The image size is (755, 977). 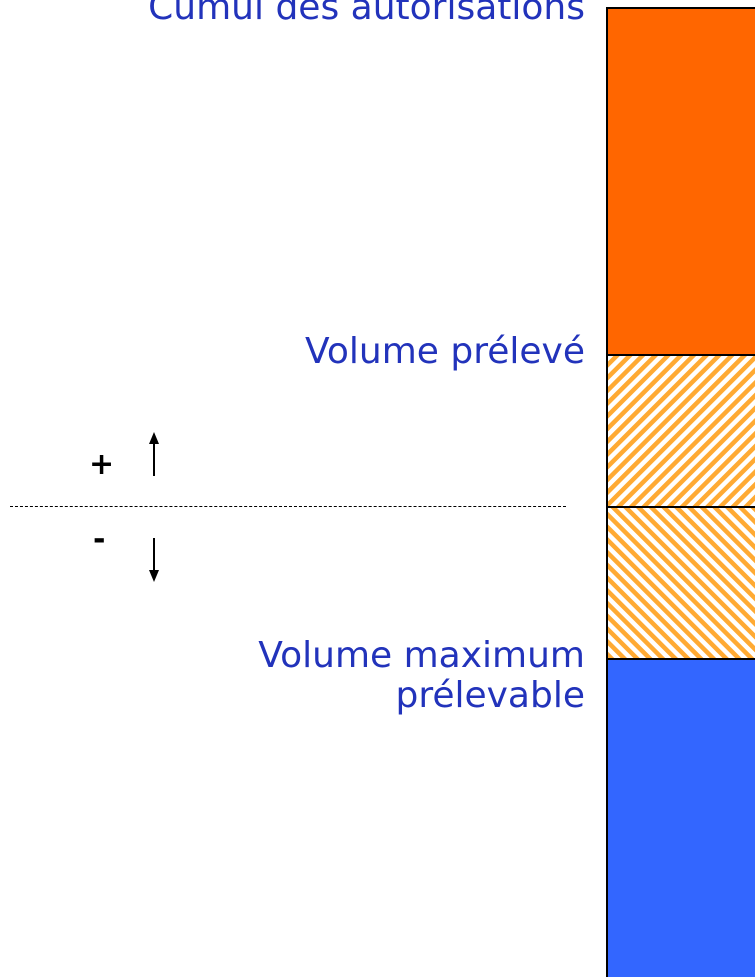 What do you see at coordinates (490, 695) in the screenshot?
I see `label-volume-maximum-line2: prélevable` at bounding box center [490, 695].